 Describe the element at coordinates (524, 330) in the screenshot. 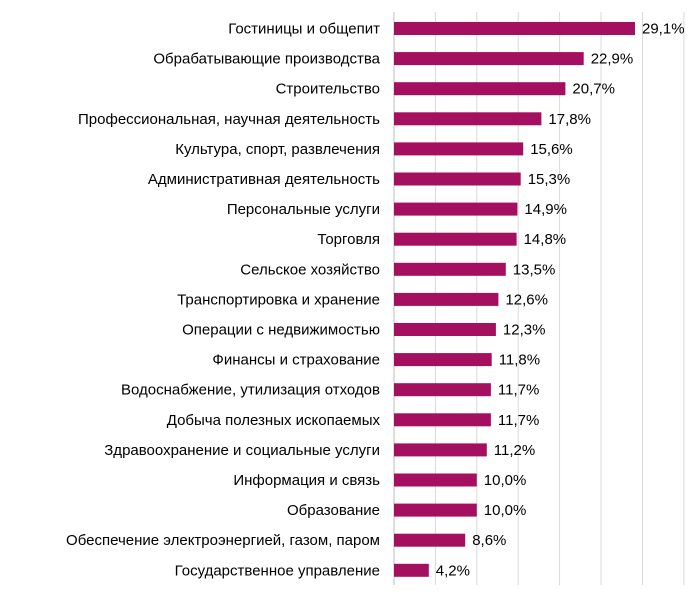

I see `value-label: 12,3%` at that location.